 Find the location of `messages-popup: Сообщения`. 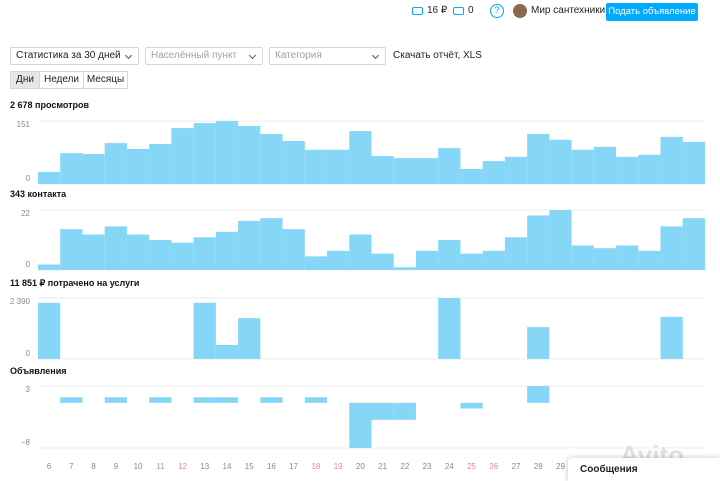

messages-popup: Сообщения is located at coordinates (644, 469).